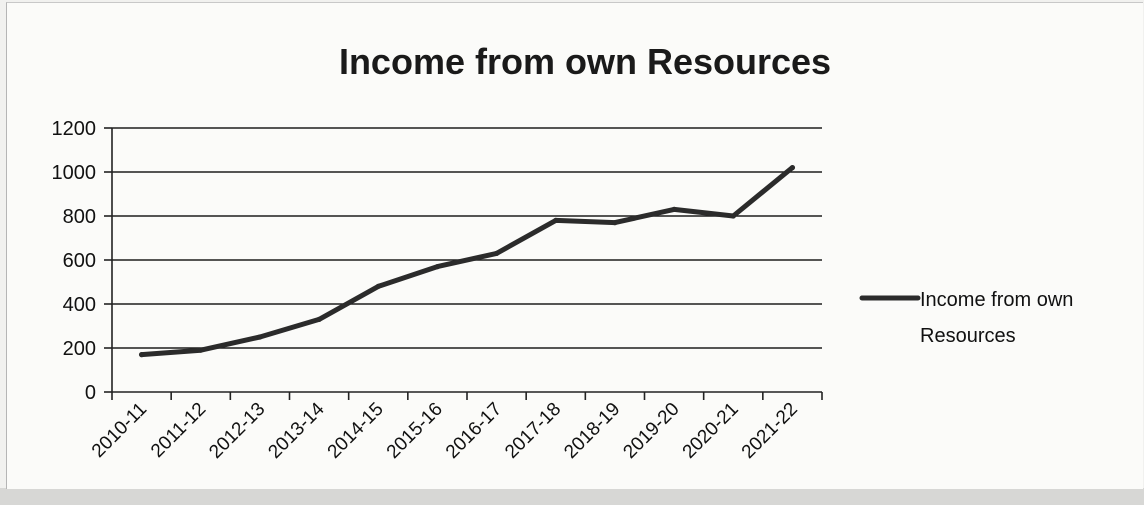  What do you see at coordinates (968, 336) in the screenshot?
I see `legend-label-line2: Resources` at bounding box center [968, 336].